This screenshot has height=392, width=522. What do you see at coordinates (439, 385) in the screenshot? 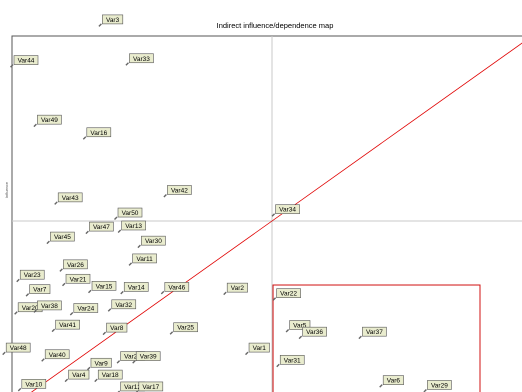
I see `point-label: Var29` at bounding box center [439, 385].